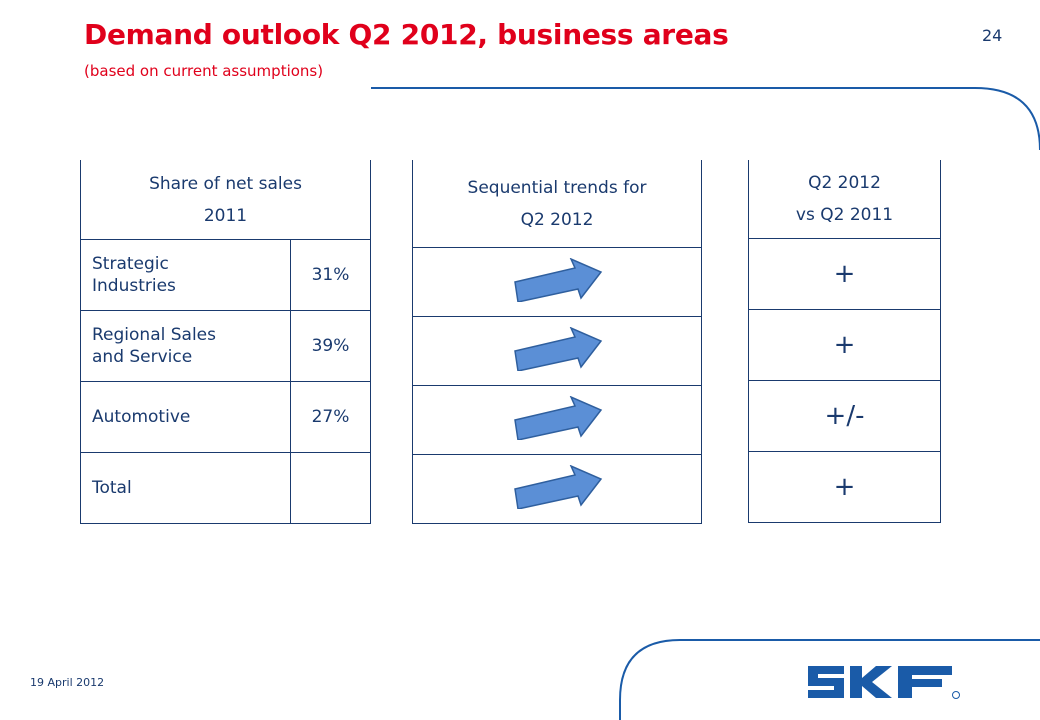 This screenshot has height=720, width=1040. What do you see at coordinates (225, 183) in the screenshot?
I see `share-header-line1: Share of net sales` at bounding box center [225, 183].